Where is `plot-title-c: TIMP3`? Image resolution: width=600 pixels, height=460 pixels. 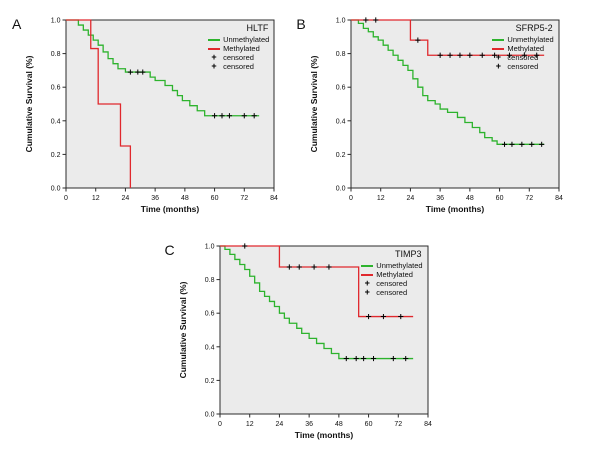
plot-title-c: TIMP3 is located at coordinates (408, 254).